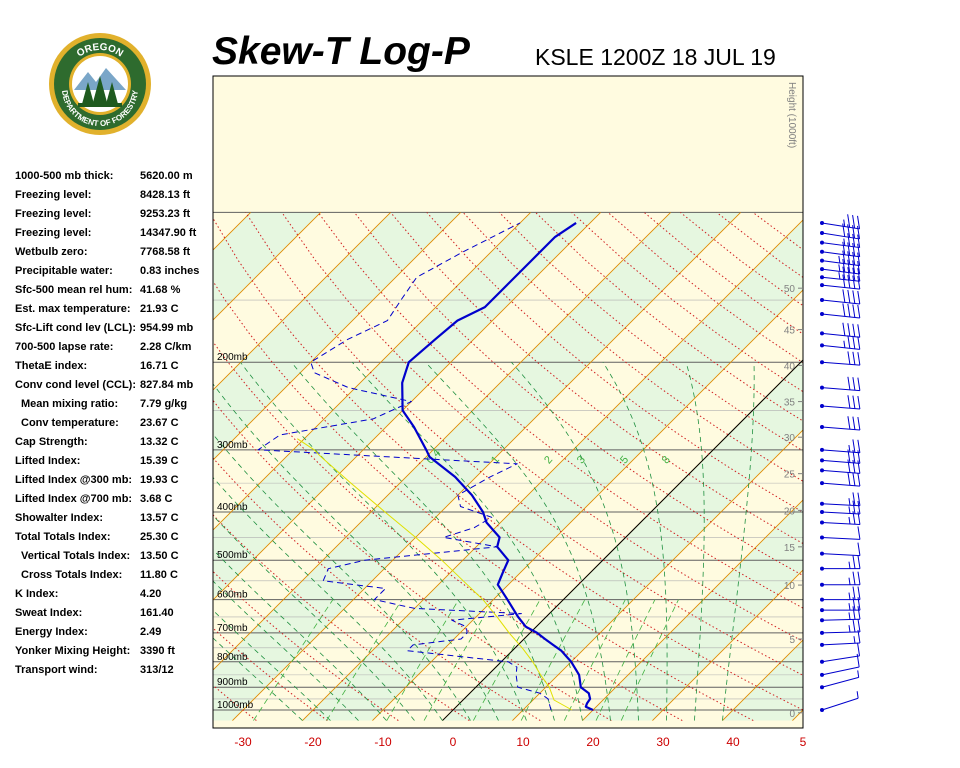  I want to click on index-label: Lifted Index @700 mb:, so click(74, 499).